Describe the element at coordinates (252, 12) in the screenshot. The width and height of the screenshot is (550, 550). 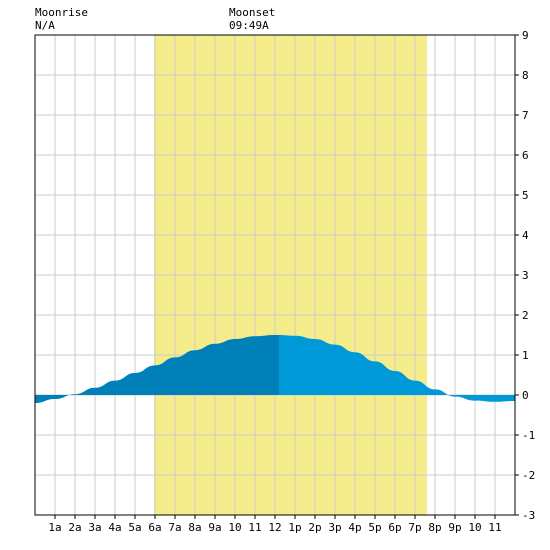
I see `moonset-label: Moonset` at that location.